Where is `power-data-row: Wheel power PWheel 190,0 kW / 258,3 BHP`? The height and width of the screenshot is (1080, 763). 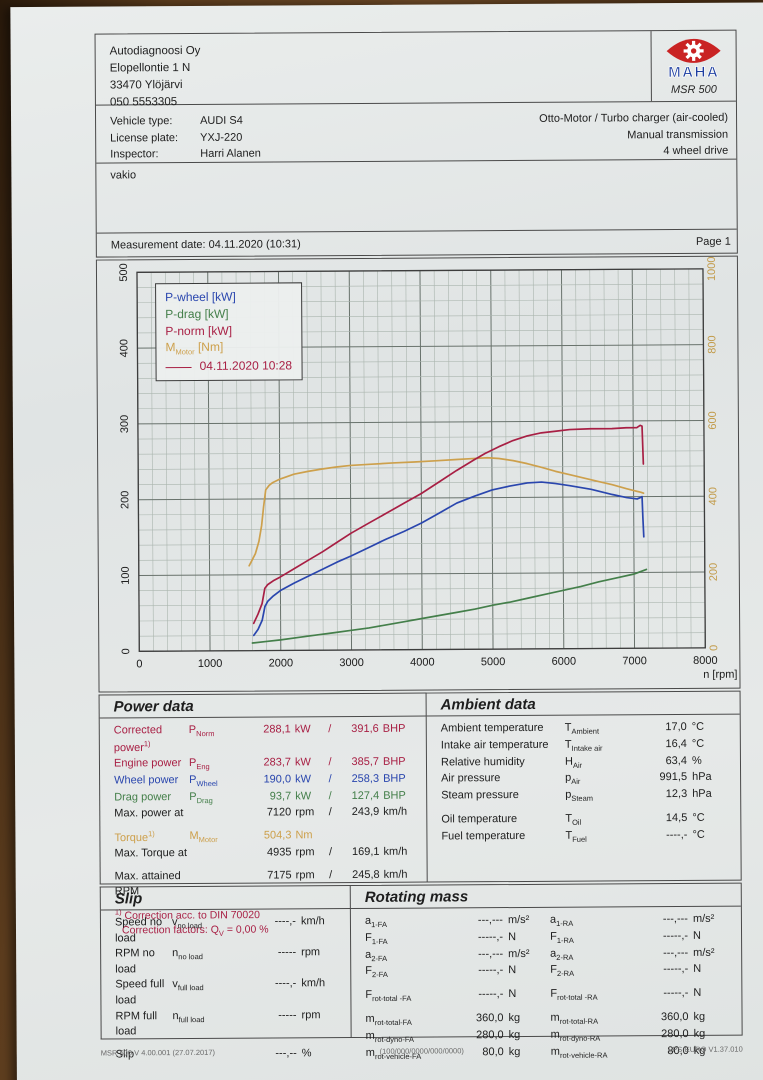 power-data-row: Wheel power PWheel 190,0 kW / 258,3 BHP is located at coordinates (266, 780).